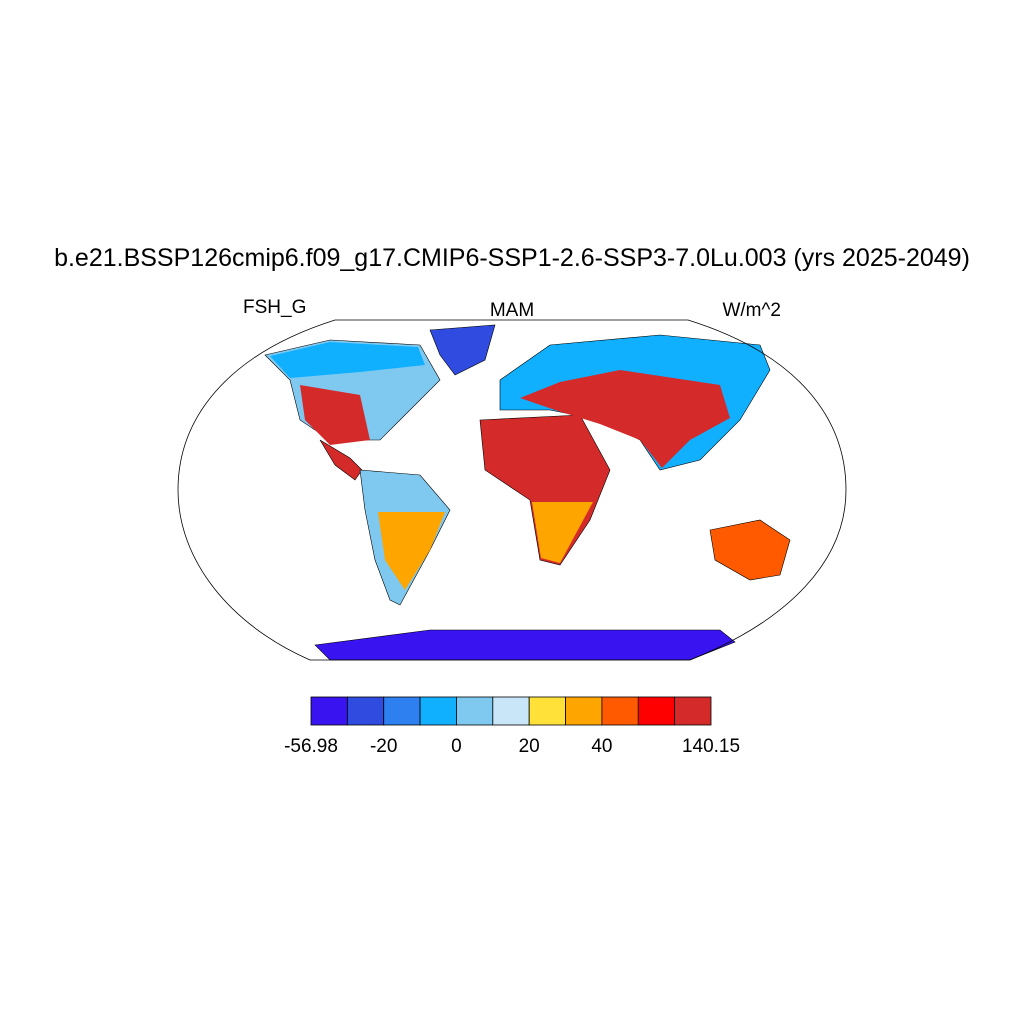  I want to click on africa-south, so click(562, 532).